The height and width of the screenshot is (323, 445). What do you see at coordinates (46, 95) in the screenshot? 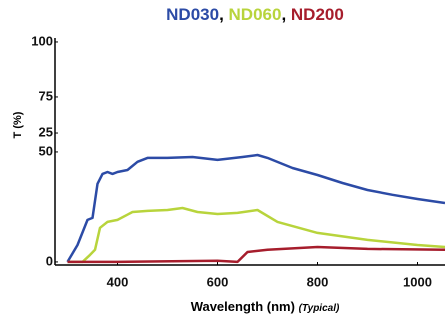
I see `y-tick-label: 75` at bounding box center [46, 95].